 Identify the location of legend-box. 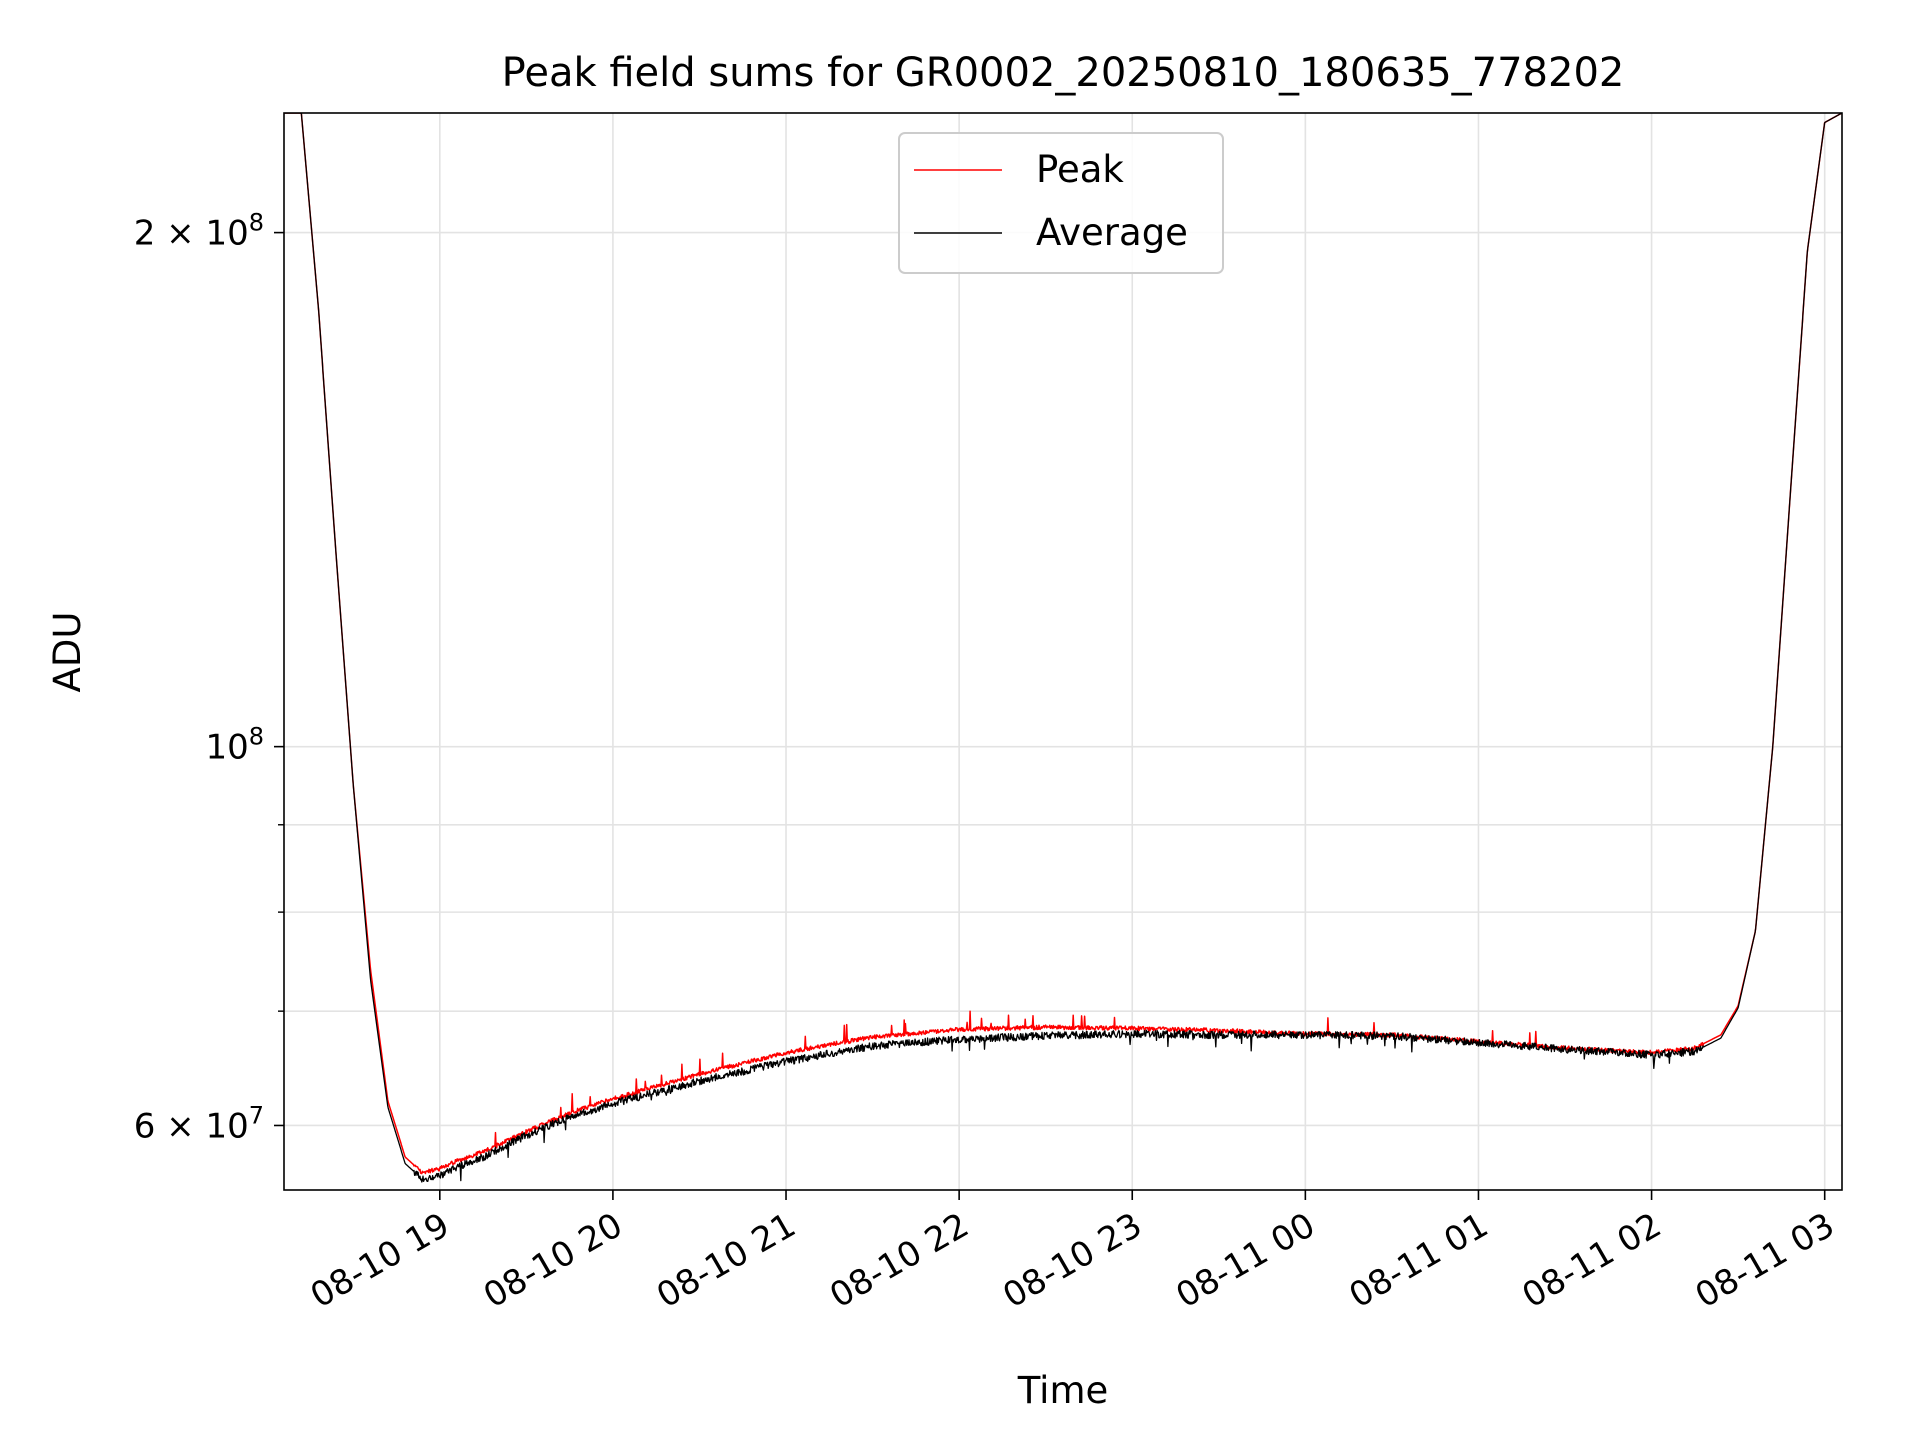
(1061, 203).